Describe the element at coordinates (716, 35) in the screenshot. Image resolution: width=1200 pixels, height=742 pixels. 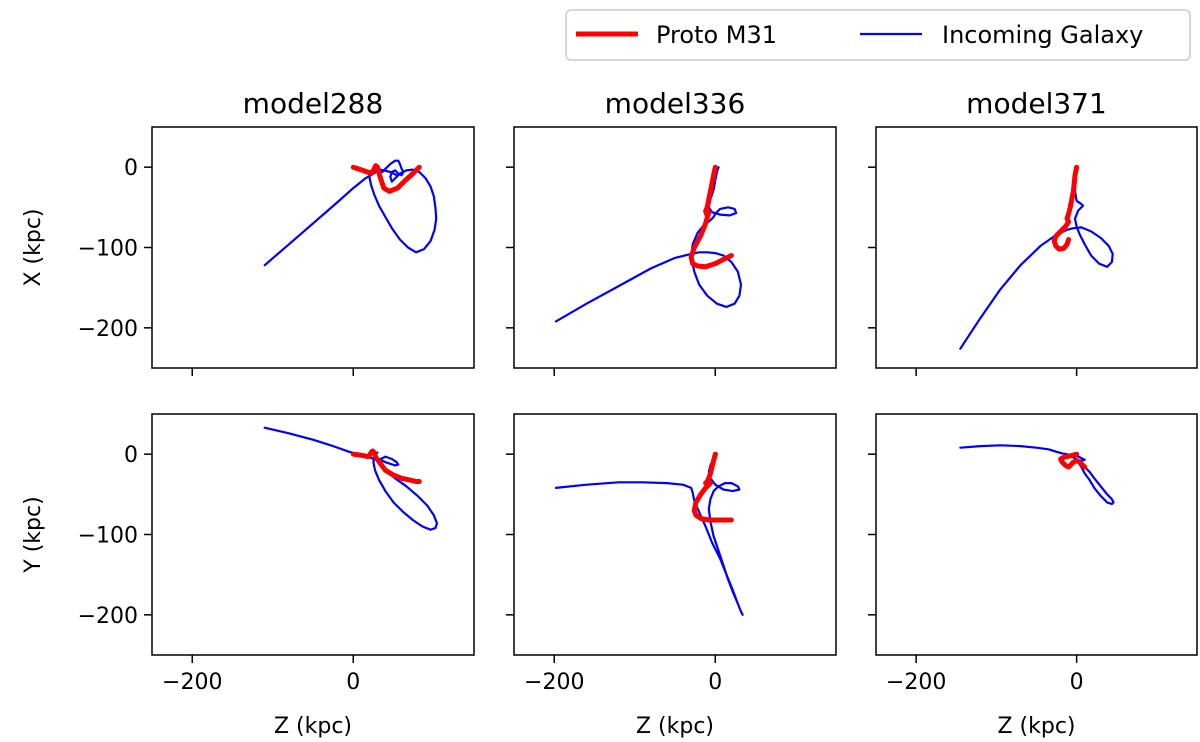
I see `legend-label-proto-m31: Proto M31` at that location.